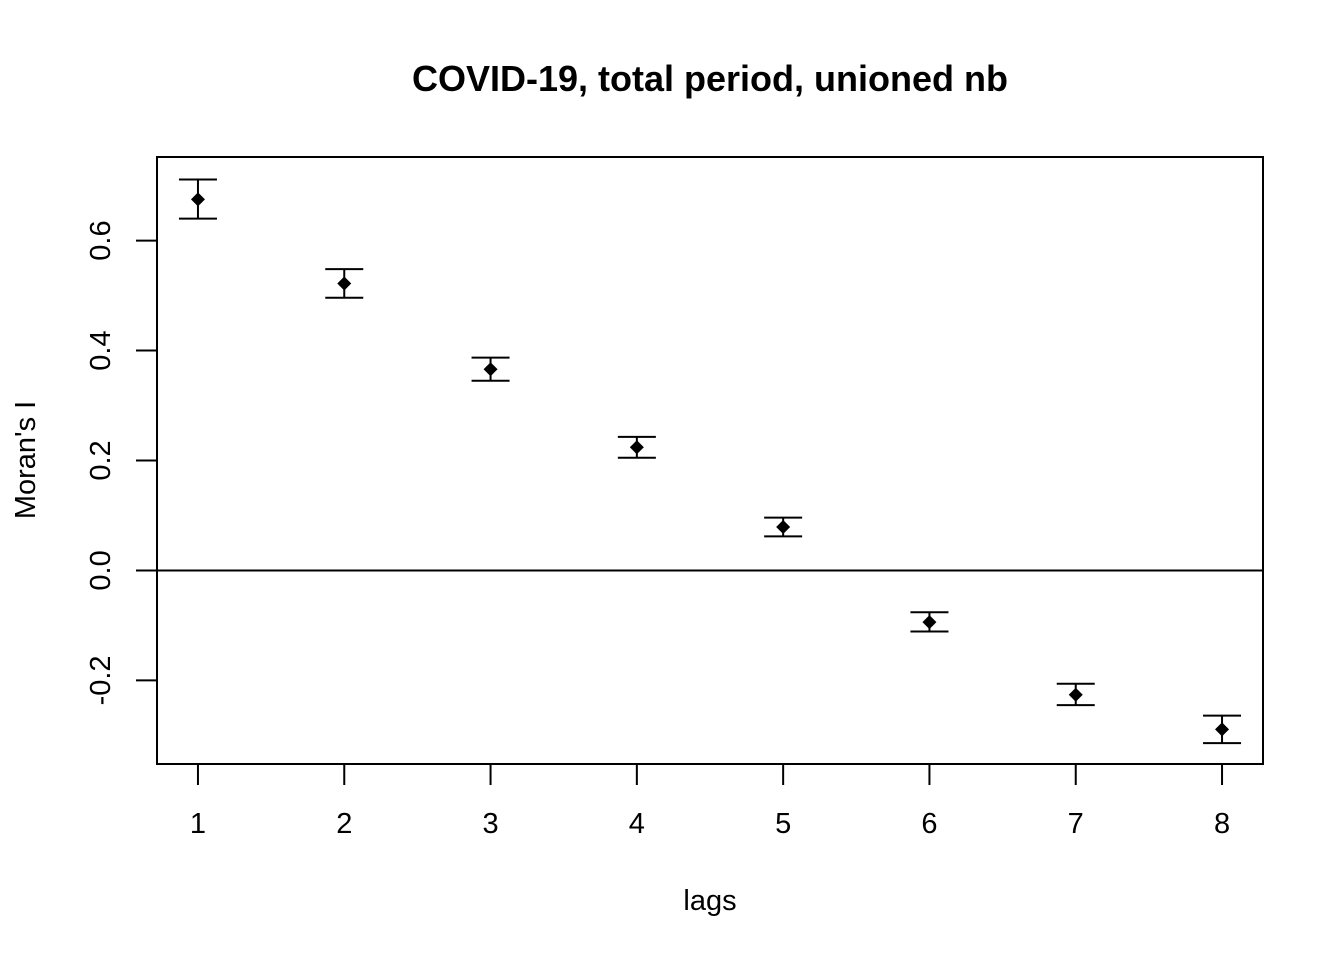 This screenshot has width=1344, height=960. What do you see at coordinates (101, 240) in the screenshot?
I see `y-tick-label: 0.6` at bounding box center [101, 240].